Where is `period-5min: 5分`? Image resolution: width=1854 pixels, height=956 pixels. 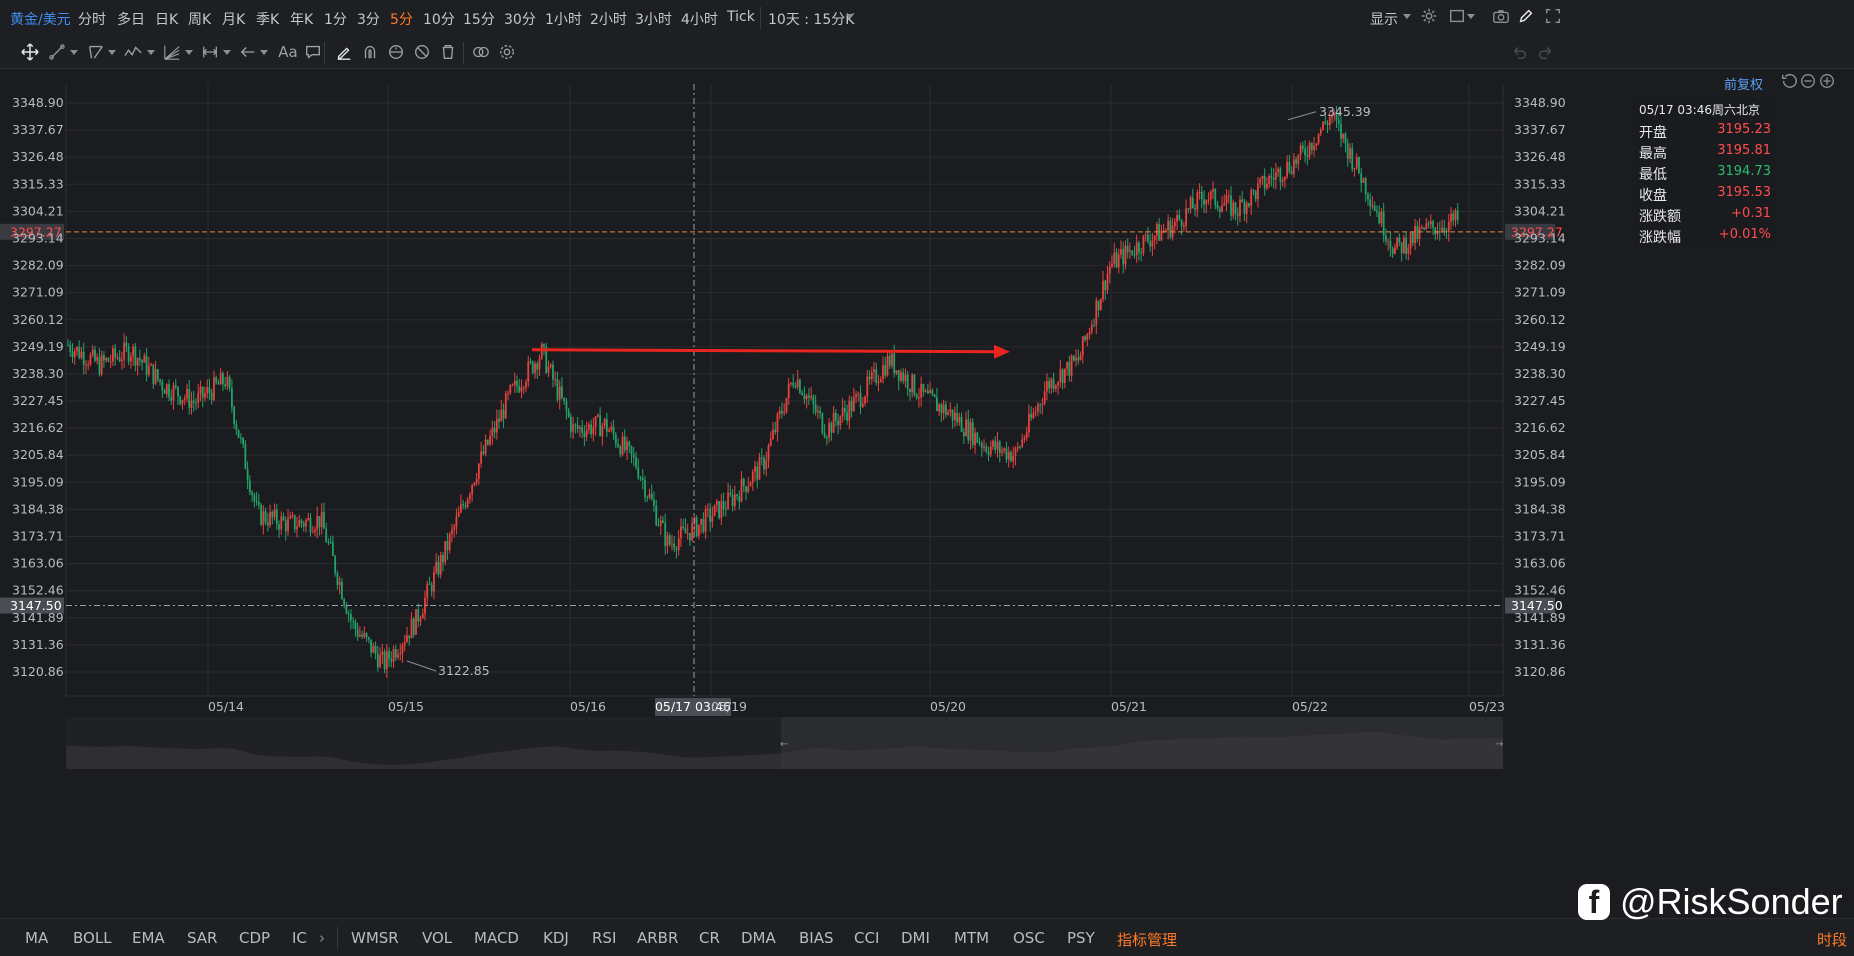 period-5min: 5分 is located at coordinates (401, 20).